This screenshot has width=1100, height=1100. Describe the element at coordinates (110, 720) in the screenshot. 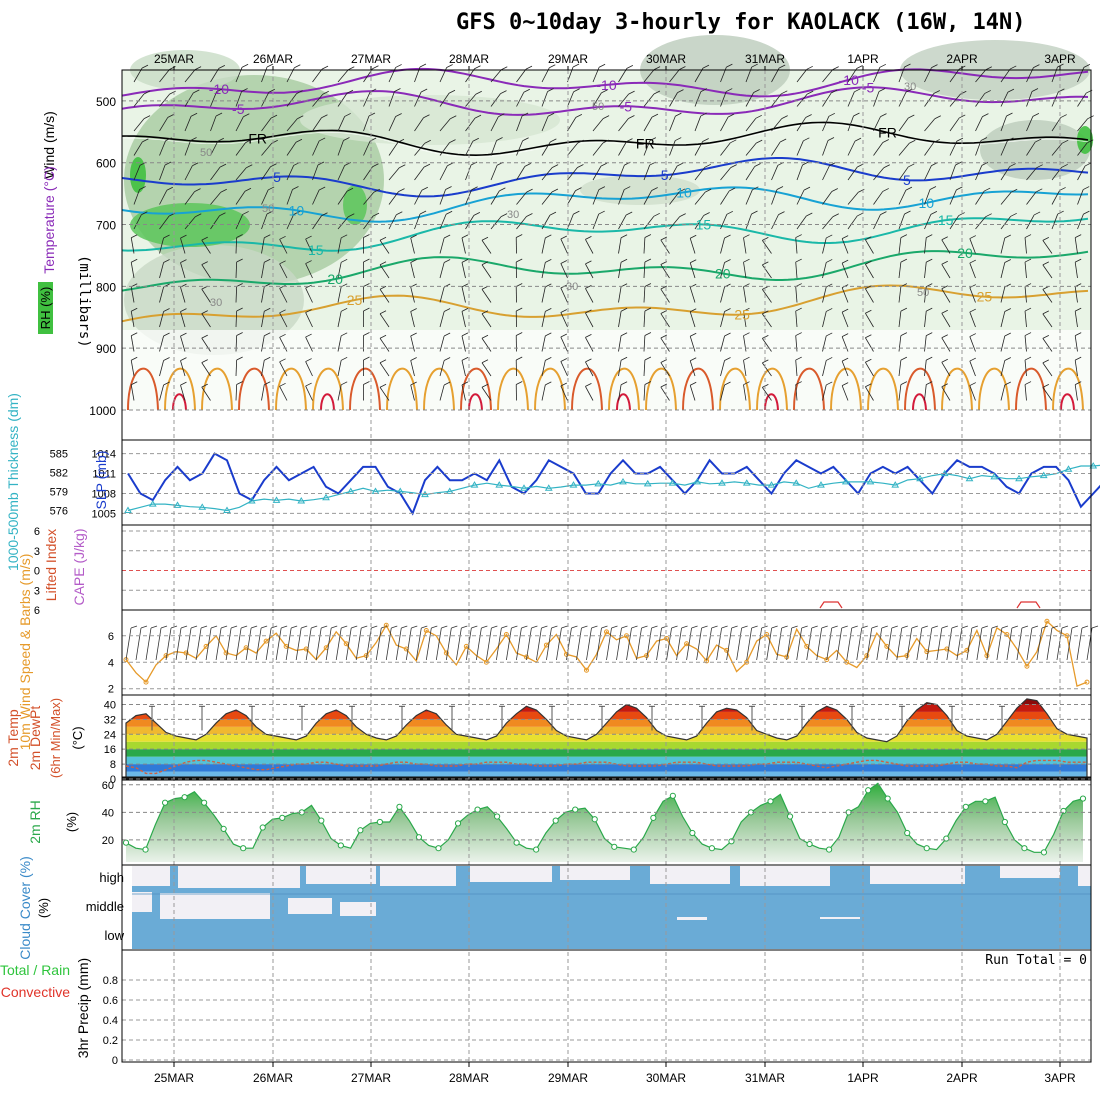

I see `temp-tick-label: 32` at that location.